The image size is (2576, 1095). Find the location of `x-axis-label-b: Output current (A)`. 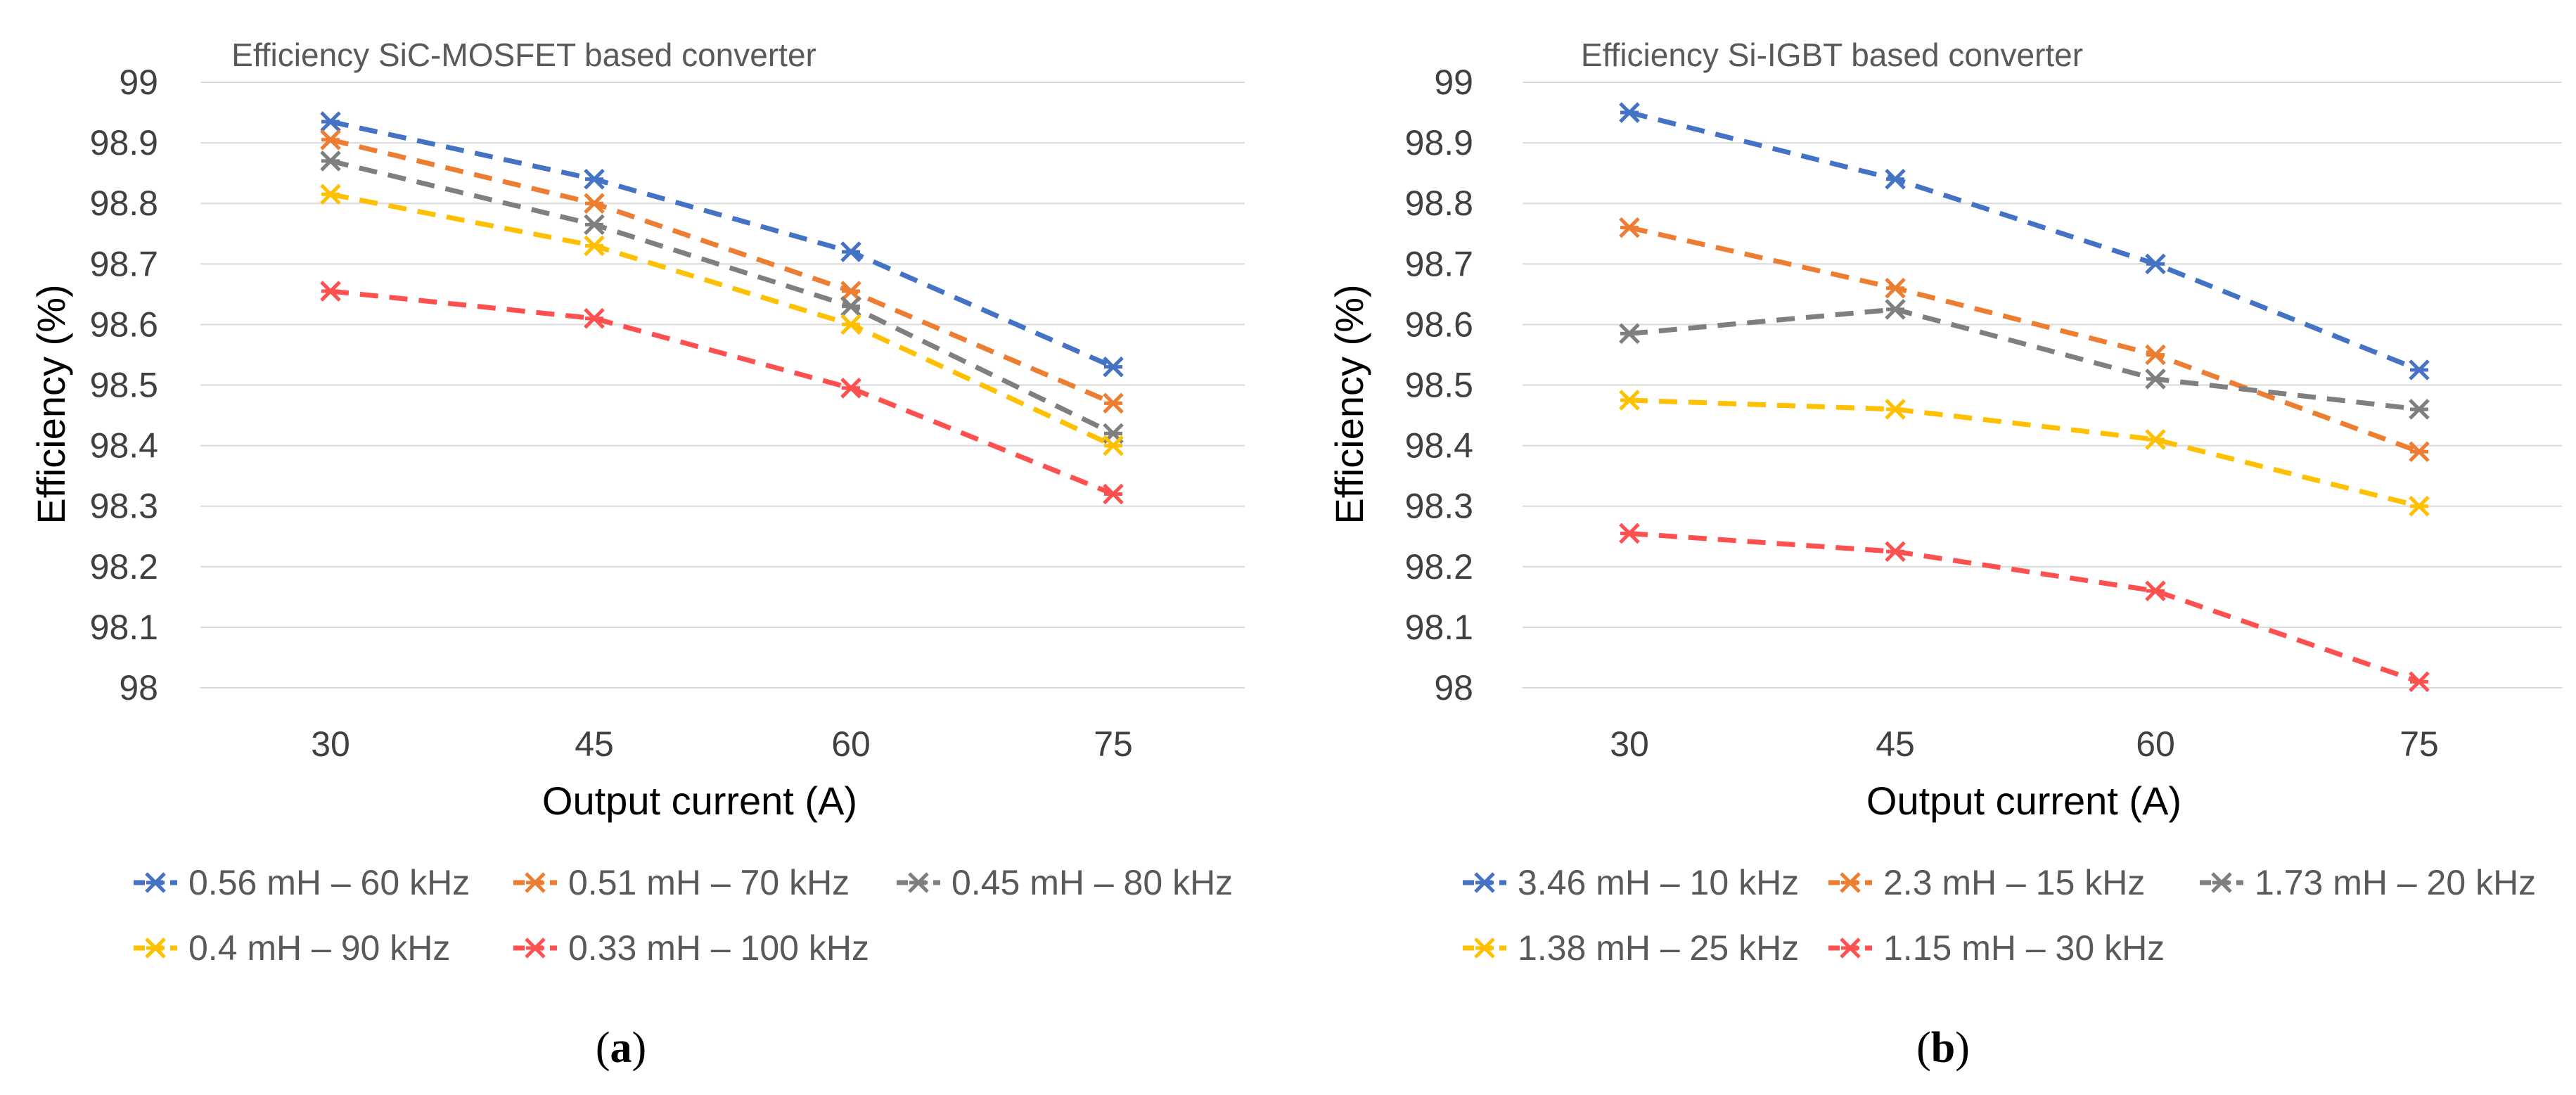

x-axis-label-b: Output current (A) is located at coordinates (2023, 801).